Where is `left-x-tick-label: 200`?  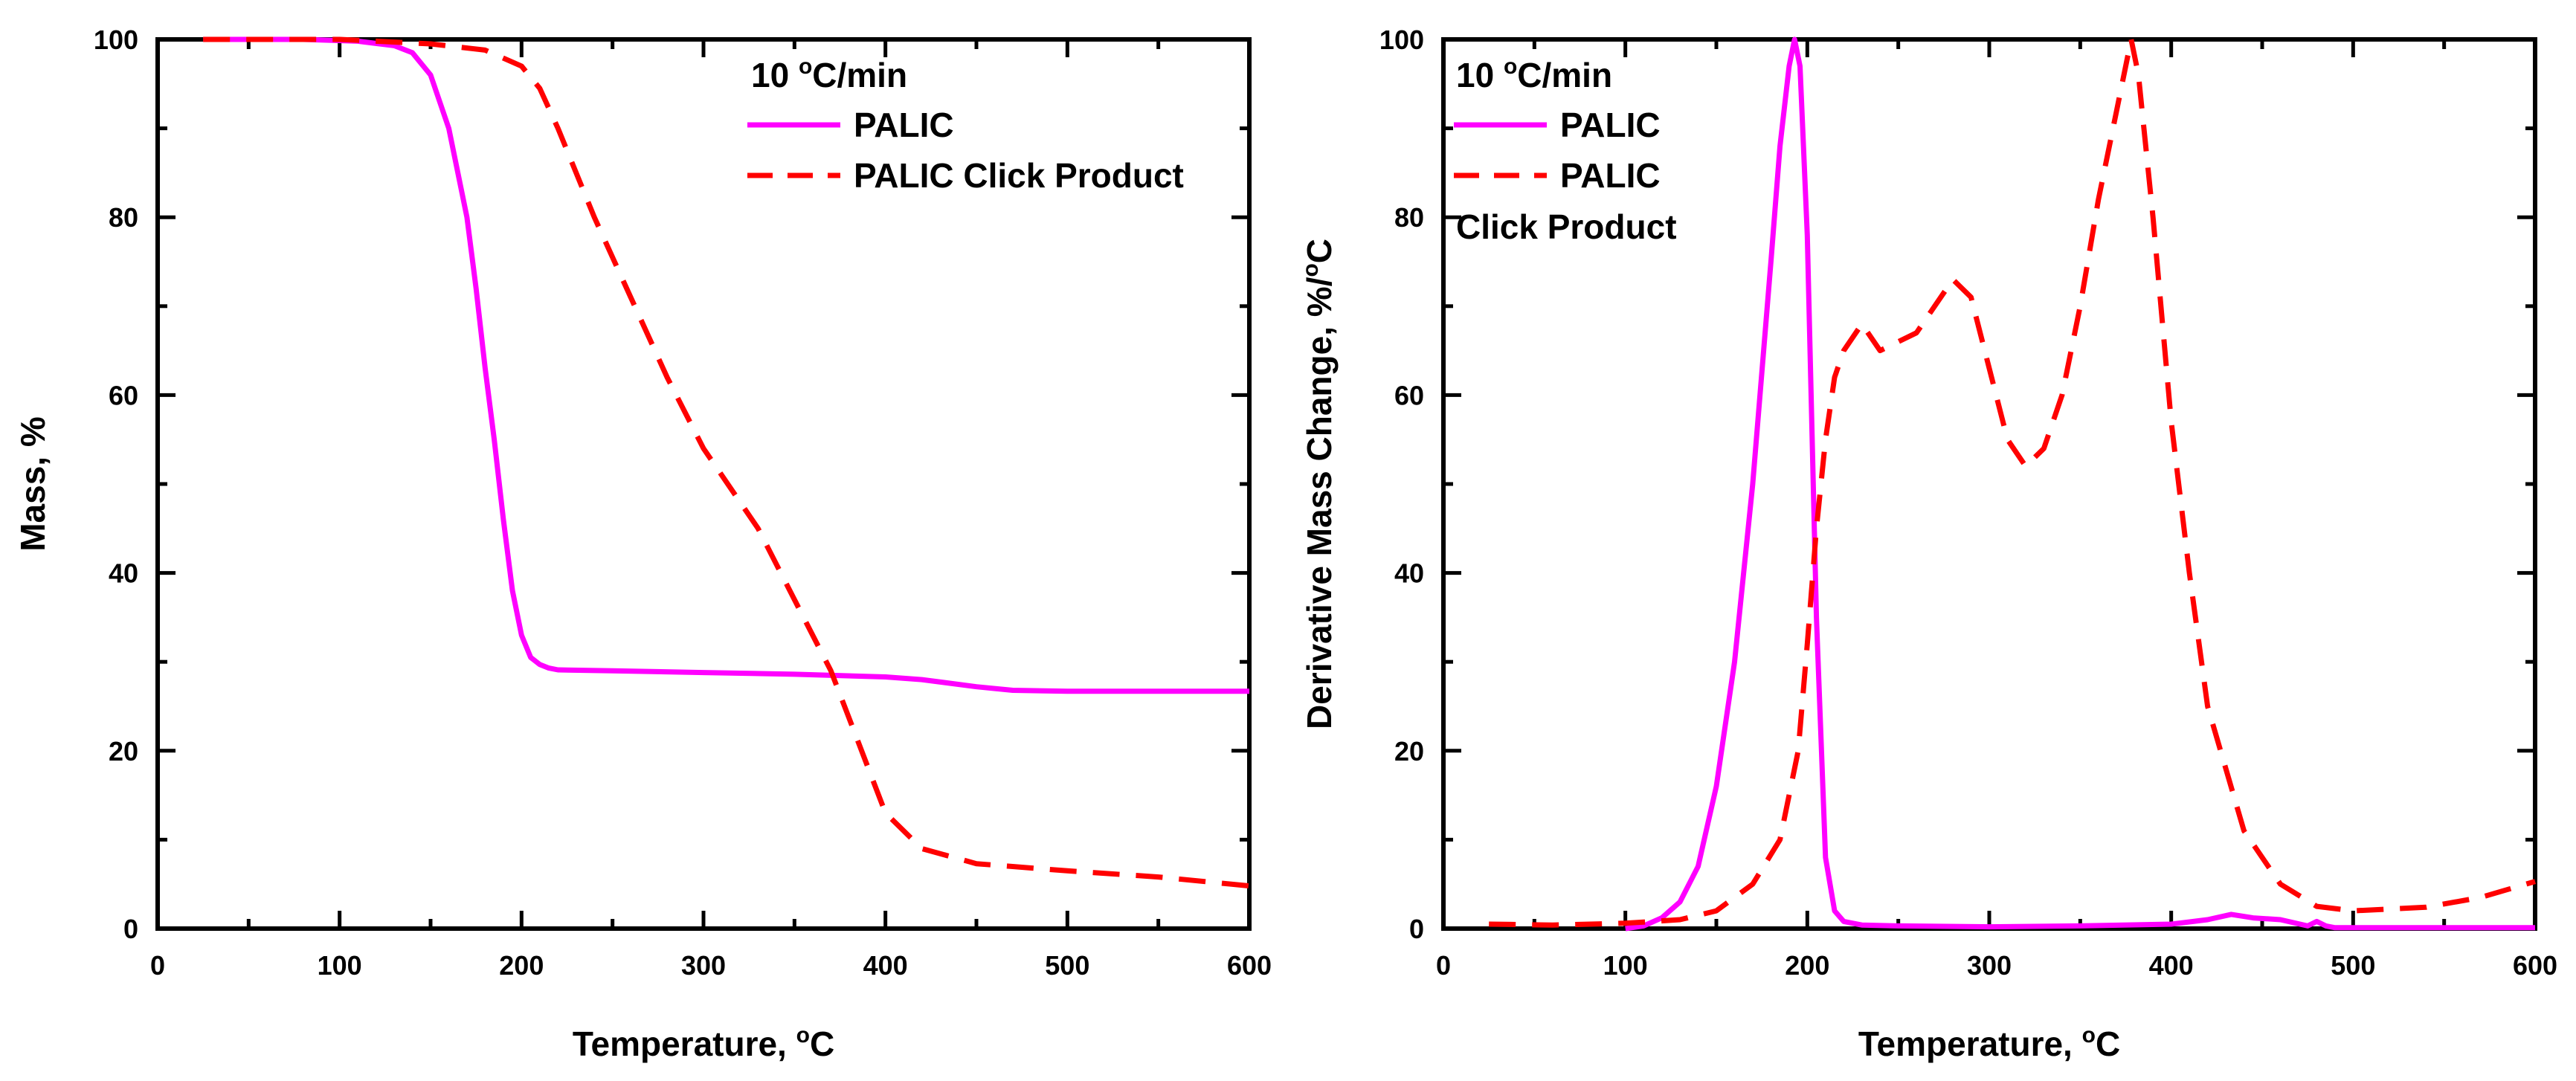 left-x-tick-label: 200 is located at coordinates (521, 965).